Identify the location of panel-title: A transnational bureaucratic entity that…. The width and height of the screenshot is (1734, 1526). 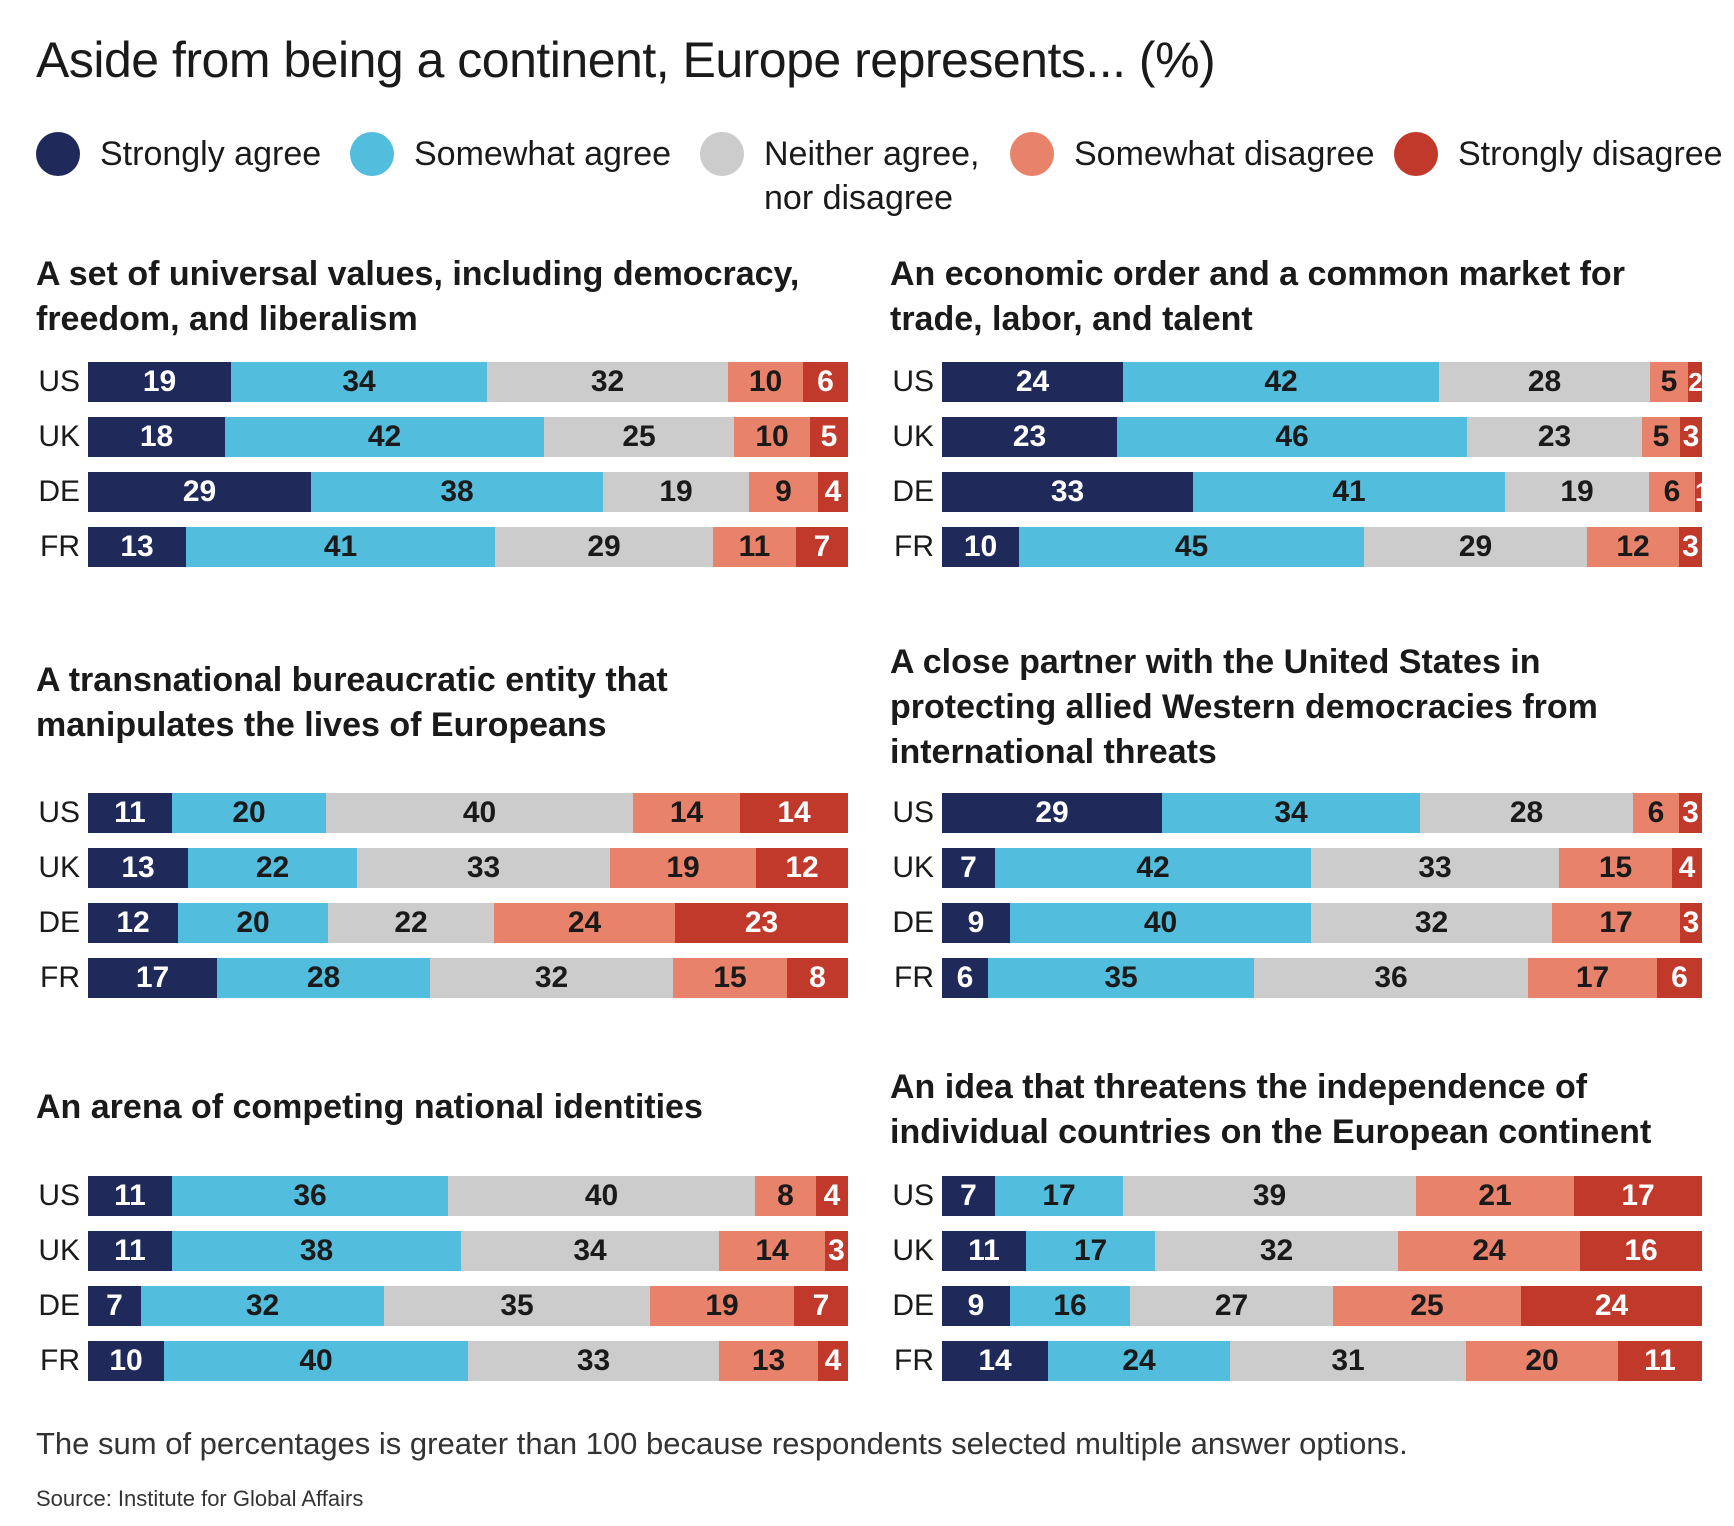
(352, 702).